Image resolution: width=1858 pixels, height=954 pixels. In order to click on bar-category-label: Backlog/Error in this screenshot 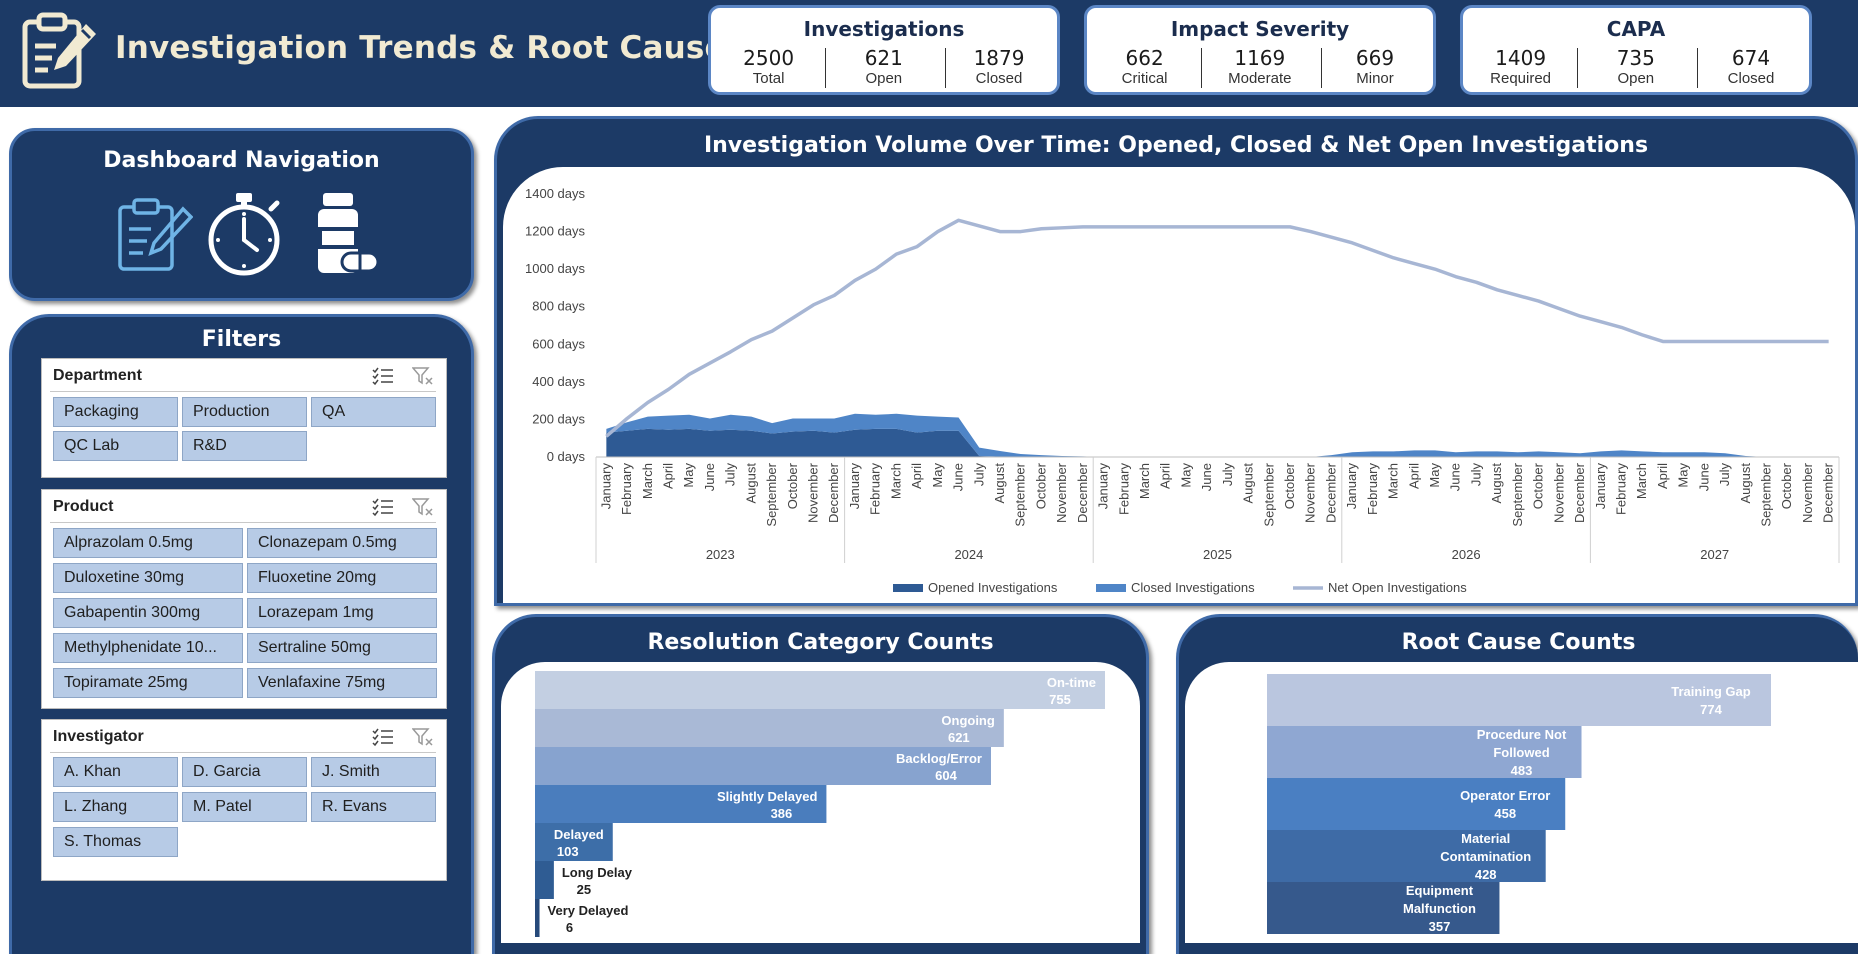, I will do `click(939, 758)`.